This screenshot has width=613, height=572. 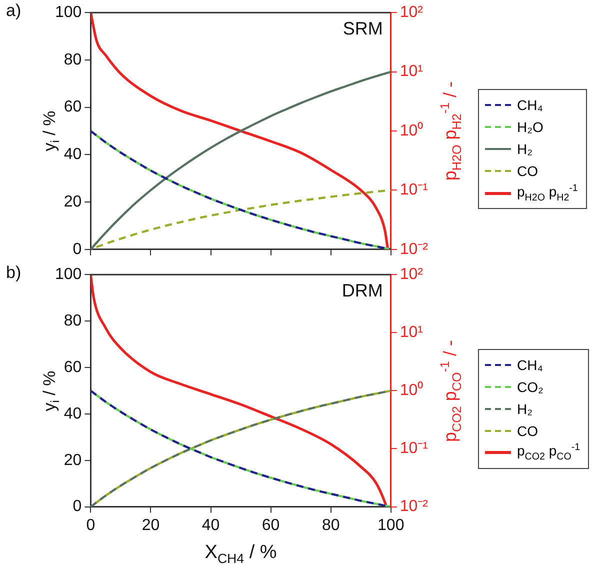 I want to click on x-tick-label: 100, so click(x=391, y=525).